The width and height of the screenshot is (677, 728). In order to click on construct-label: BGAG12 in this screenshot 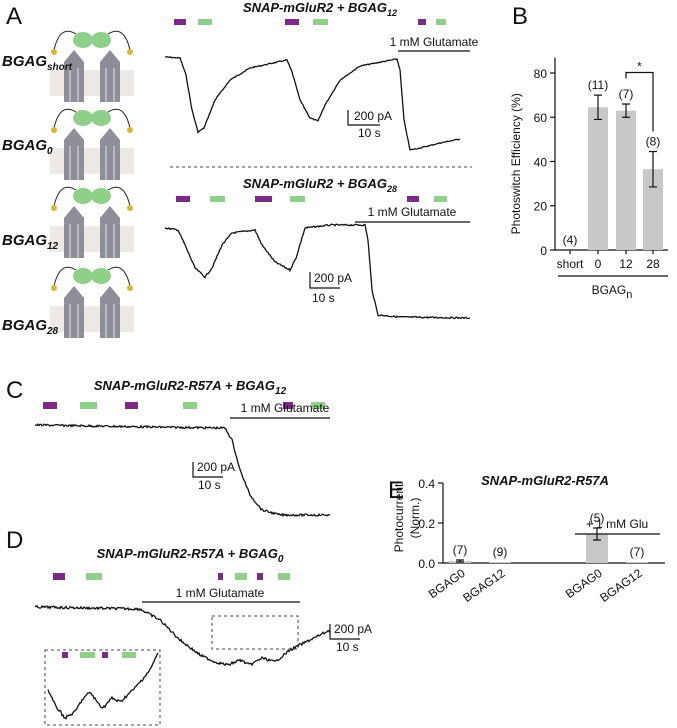, I will do `click(30, 242)`.